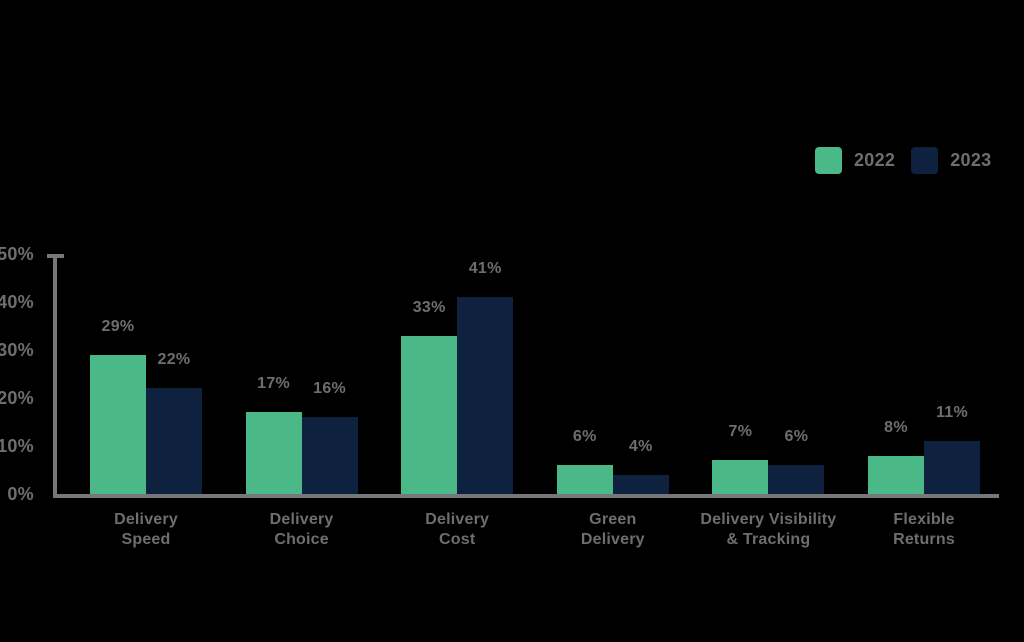  Describe the element at coordinates (20, 494) in the screenshot. I see `y-tick-label-0: 0%` at that location.